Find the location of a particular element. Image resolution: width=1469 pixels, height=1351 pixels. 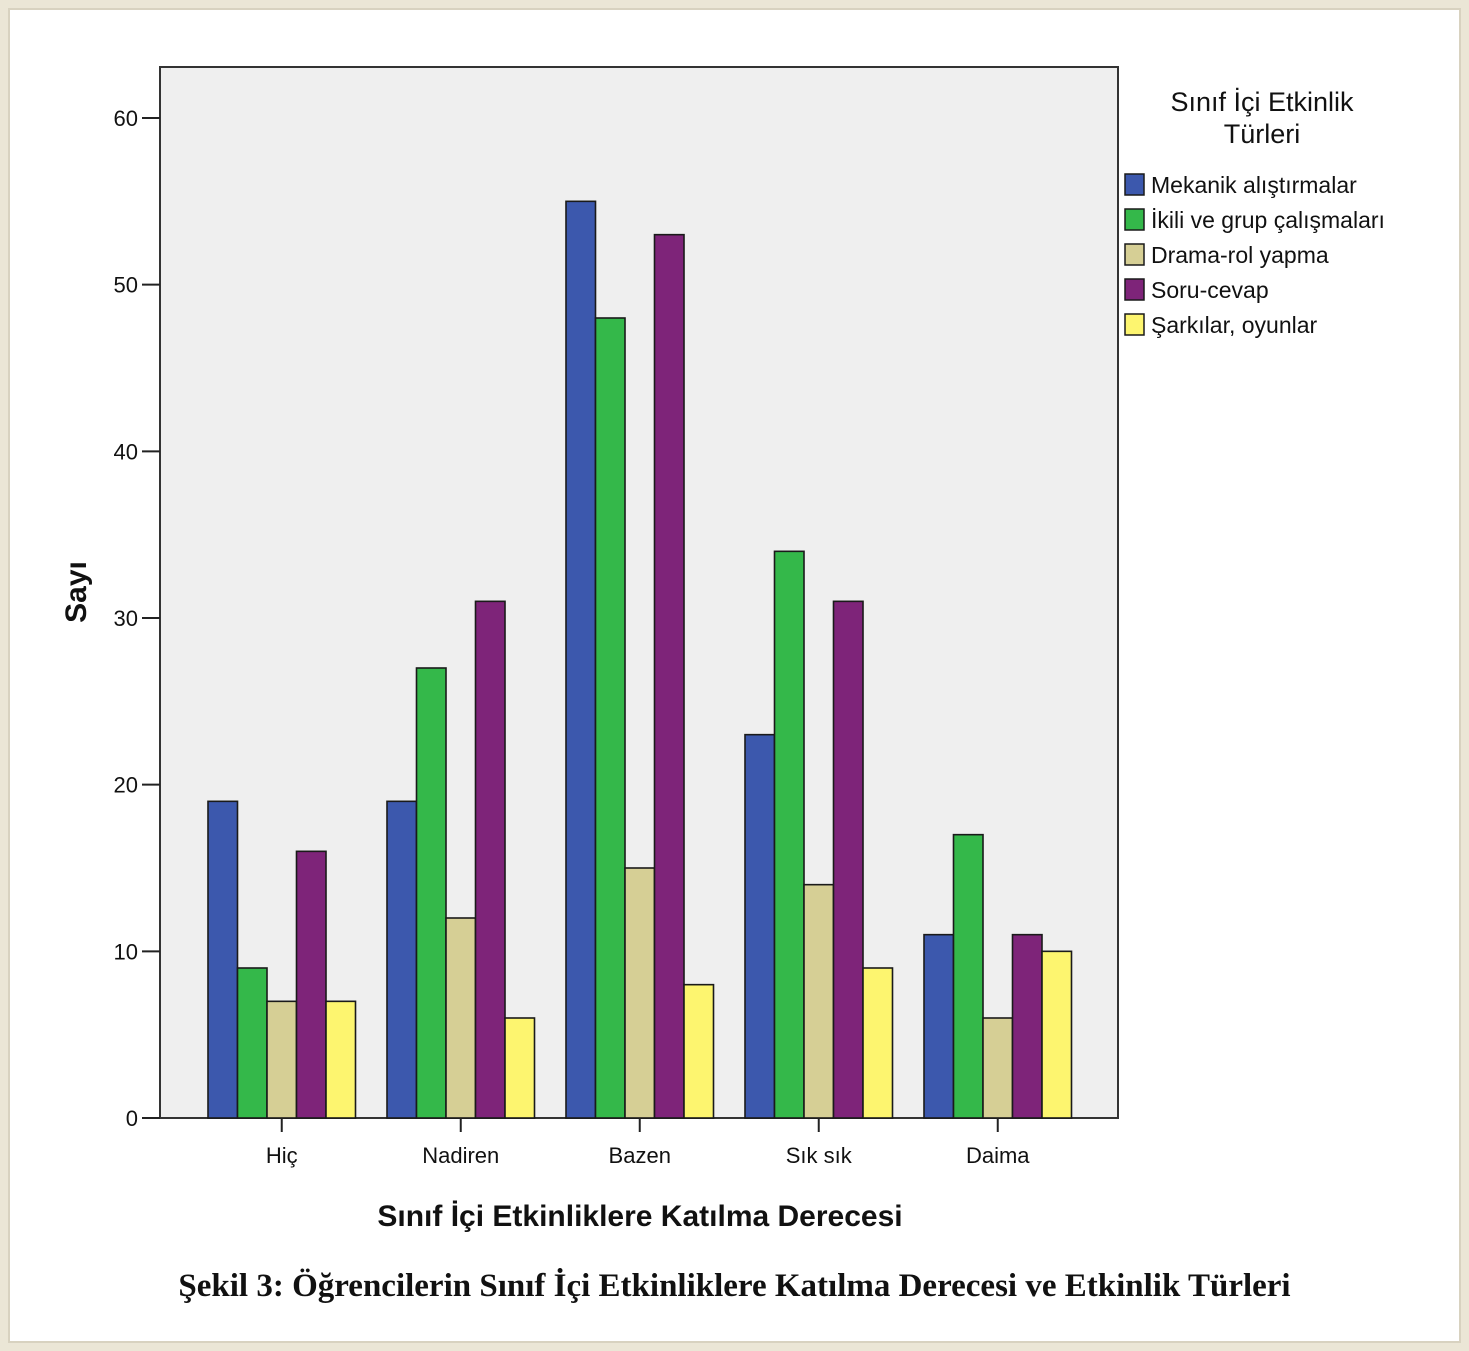

x-axis: Hiç Nadiren Bazen Sık sık Daima is located at coordinates (648, 1143).